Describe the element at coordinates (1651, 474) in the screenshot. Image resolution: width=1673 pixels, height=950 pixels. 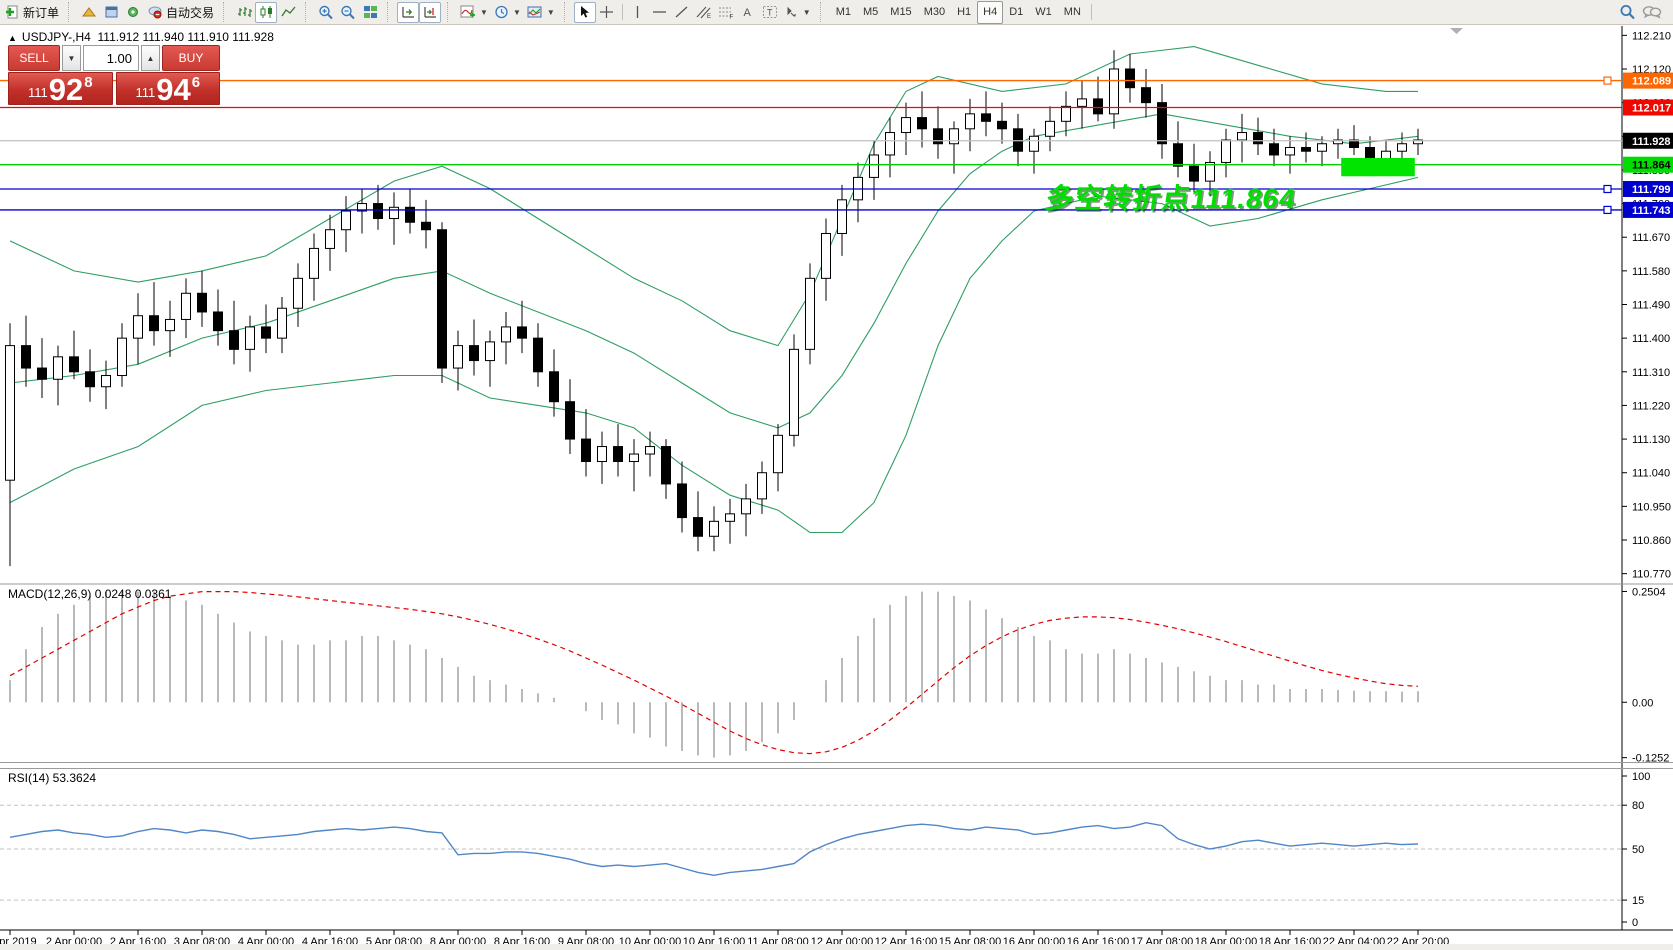
I see `svg-text: 111.040` at that location.